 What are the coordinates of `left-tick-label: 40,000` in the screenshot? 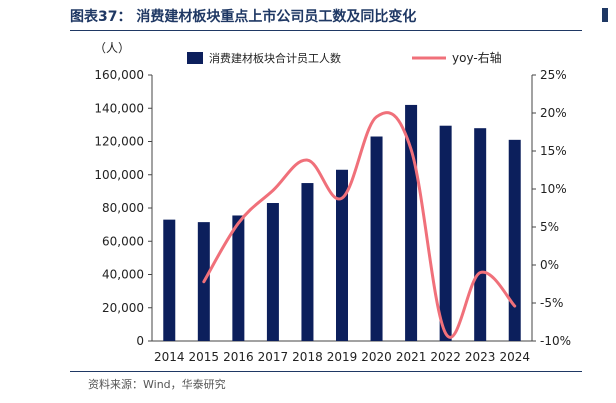 It's located at (123, 275).